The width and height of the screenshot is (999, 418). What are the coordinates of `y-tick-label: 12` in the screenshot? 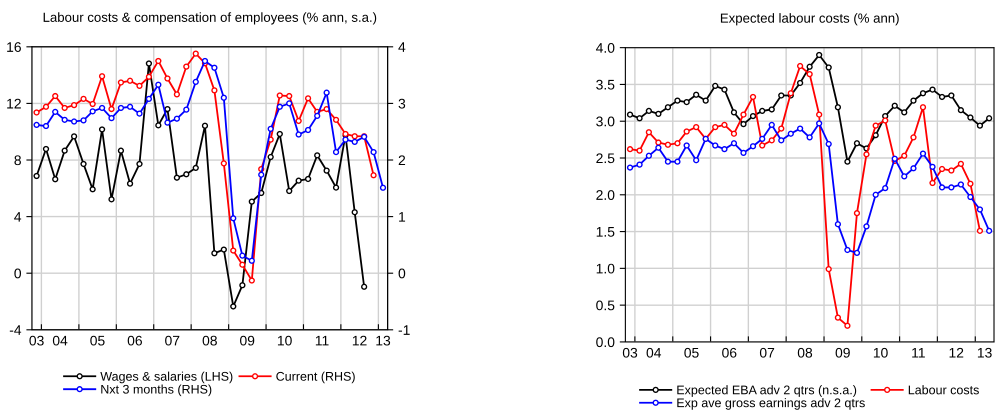 It's located at (14, 103).